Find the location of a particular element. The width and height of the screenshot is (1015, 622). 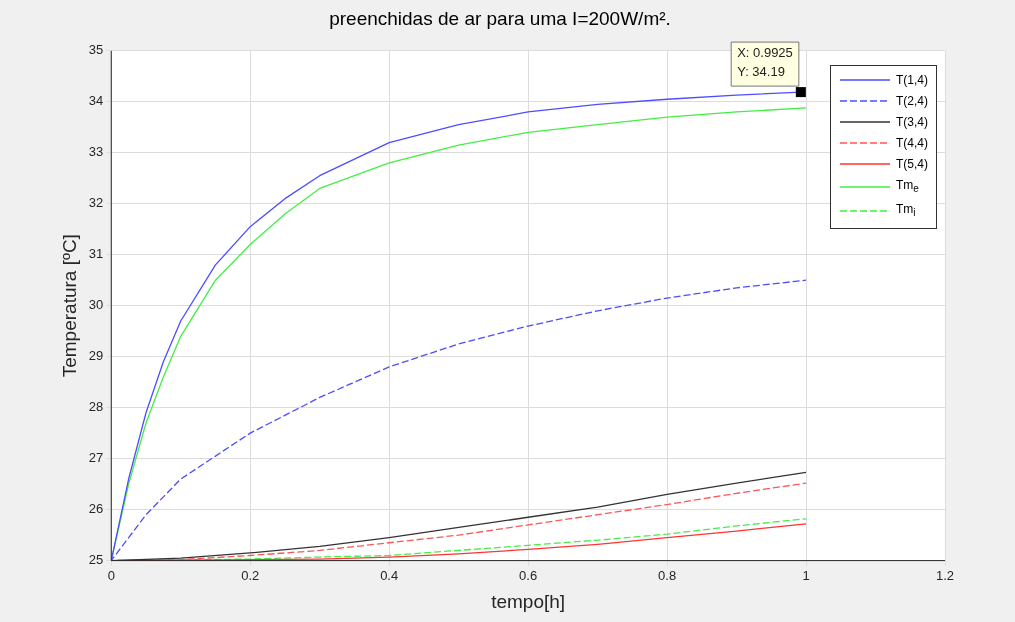

legend-label: T(2,4) is located at coordinates (912, 101).